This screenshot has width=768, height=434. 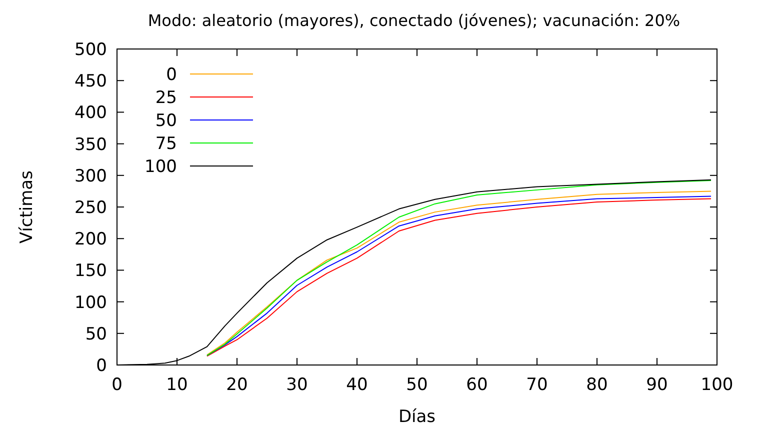 I want to click on x-tick-label: 40, so click(x=357, y=385).